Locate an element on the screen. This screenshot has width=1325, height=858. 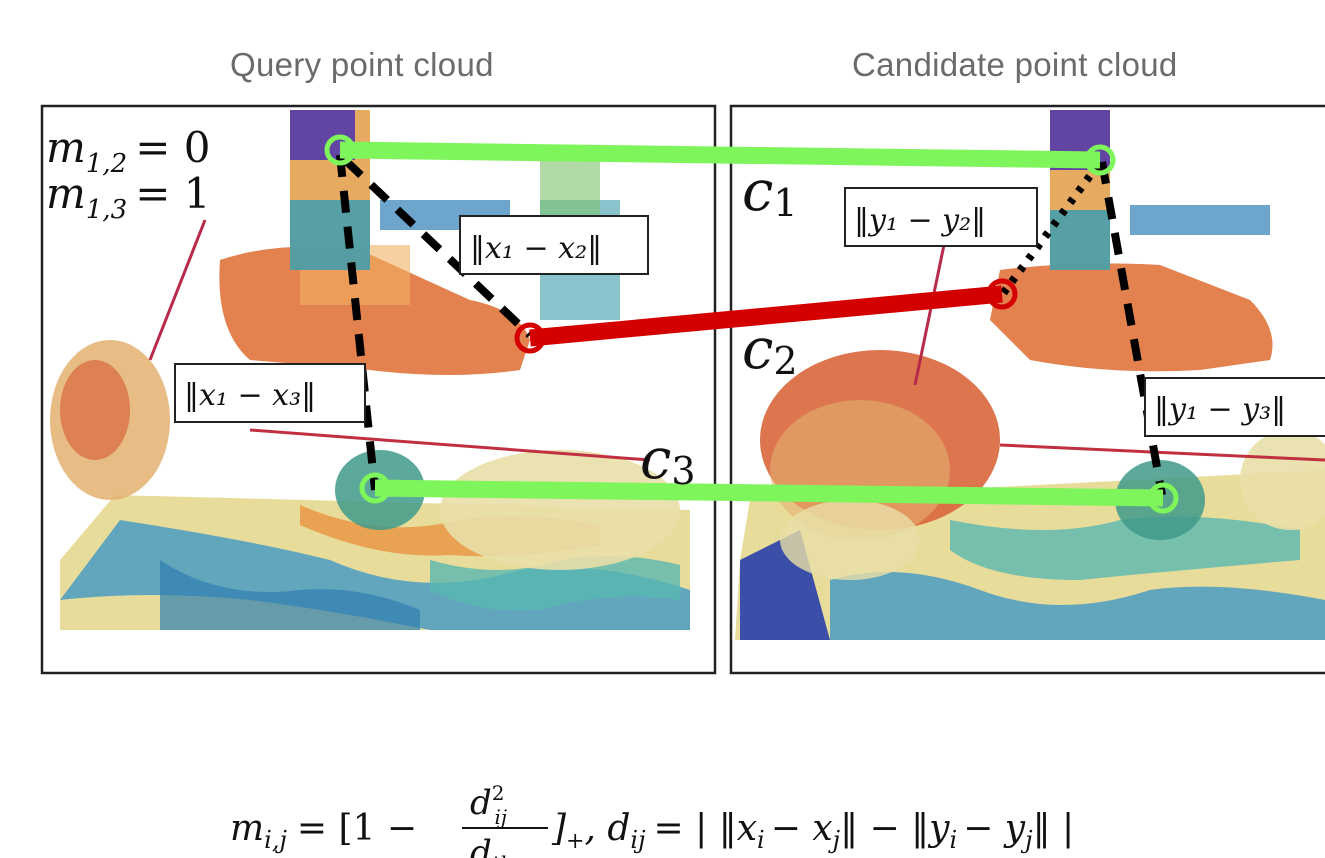
svg-text: ‖x₁ − x₃‖ is located at coordinates (250, 395).